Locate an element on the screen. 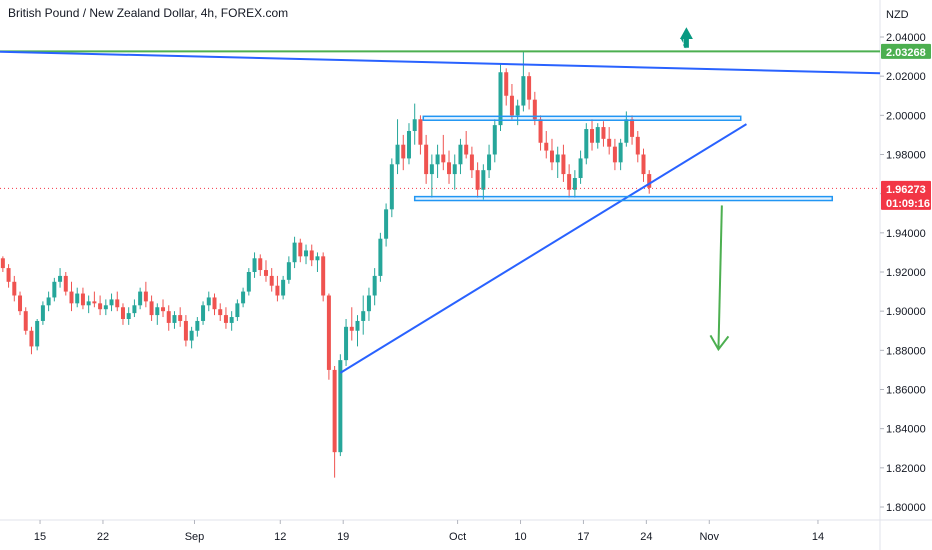 Image resolution: width=932 pixels, height=550 pixels. resistance-zone is located at coordinates (582, 118).